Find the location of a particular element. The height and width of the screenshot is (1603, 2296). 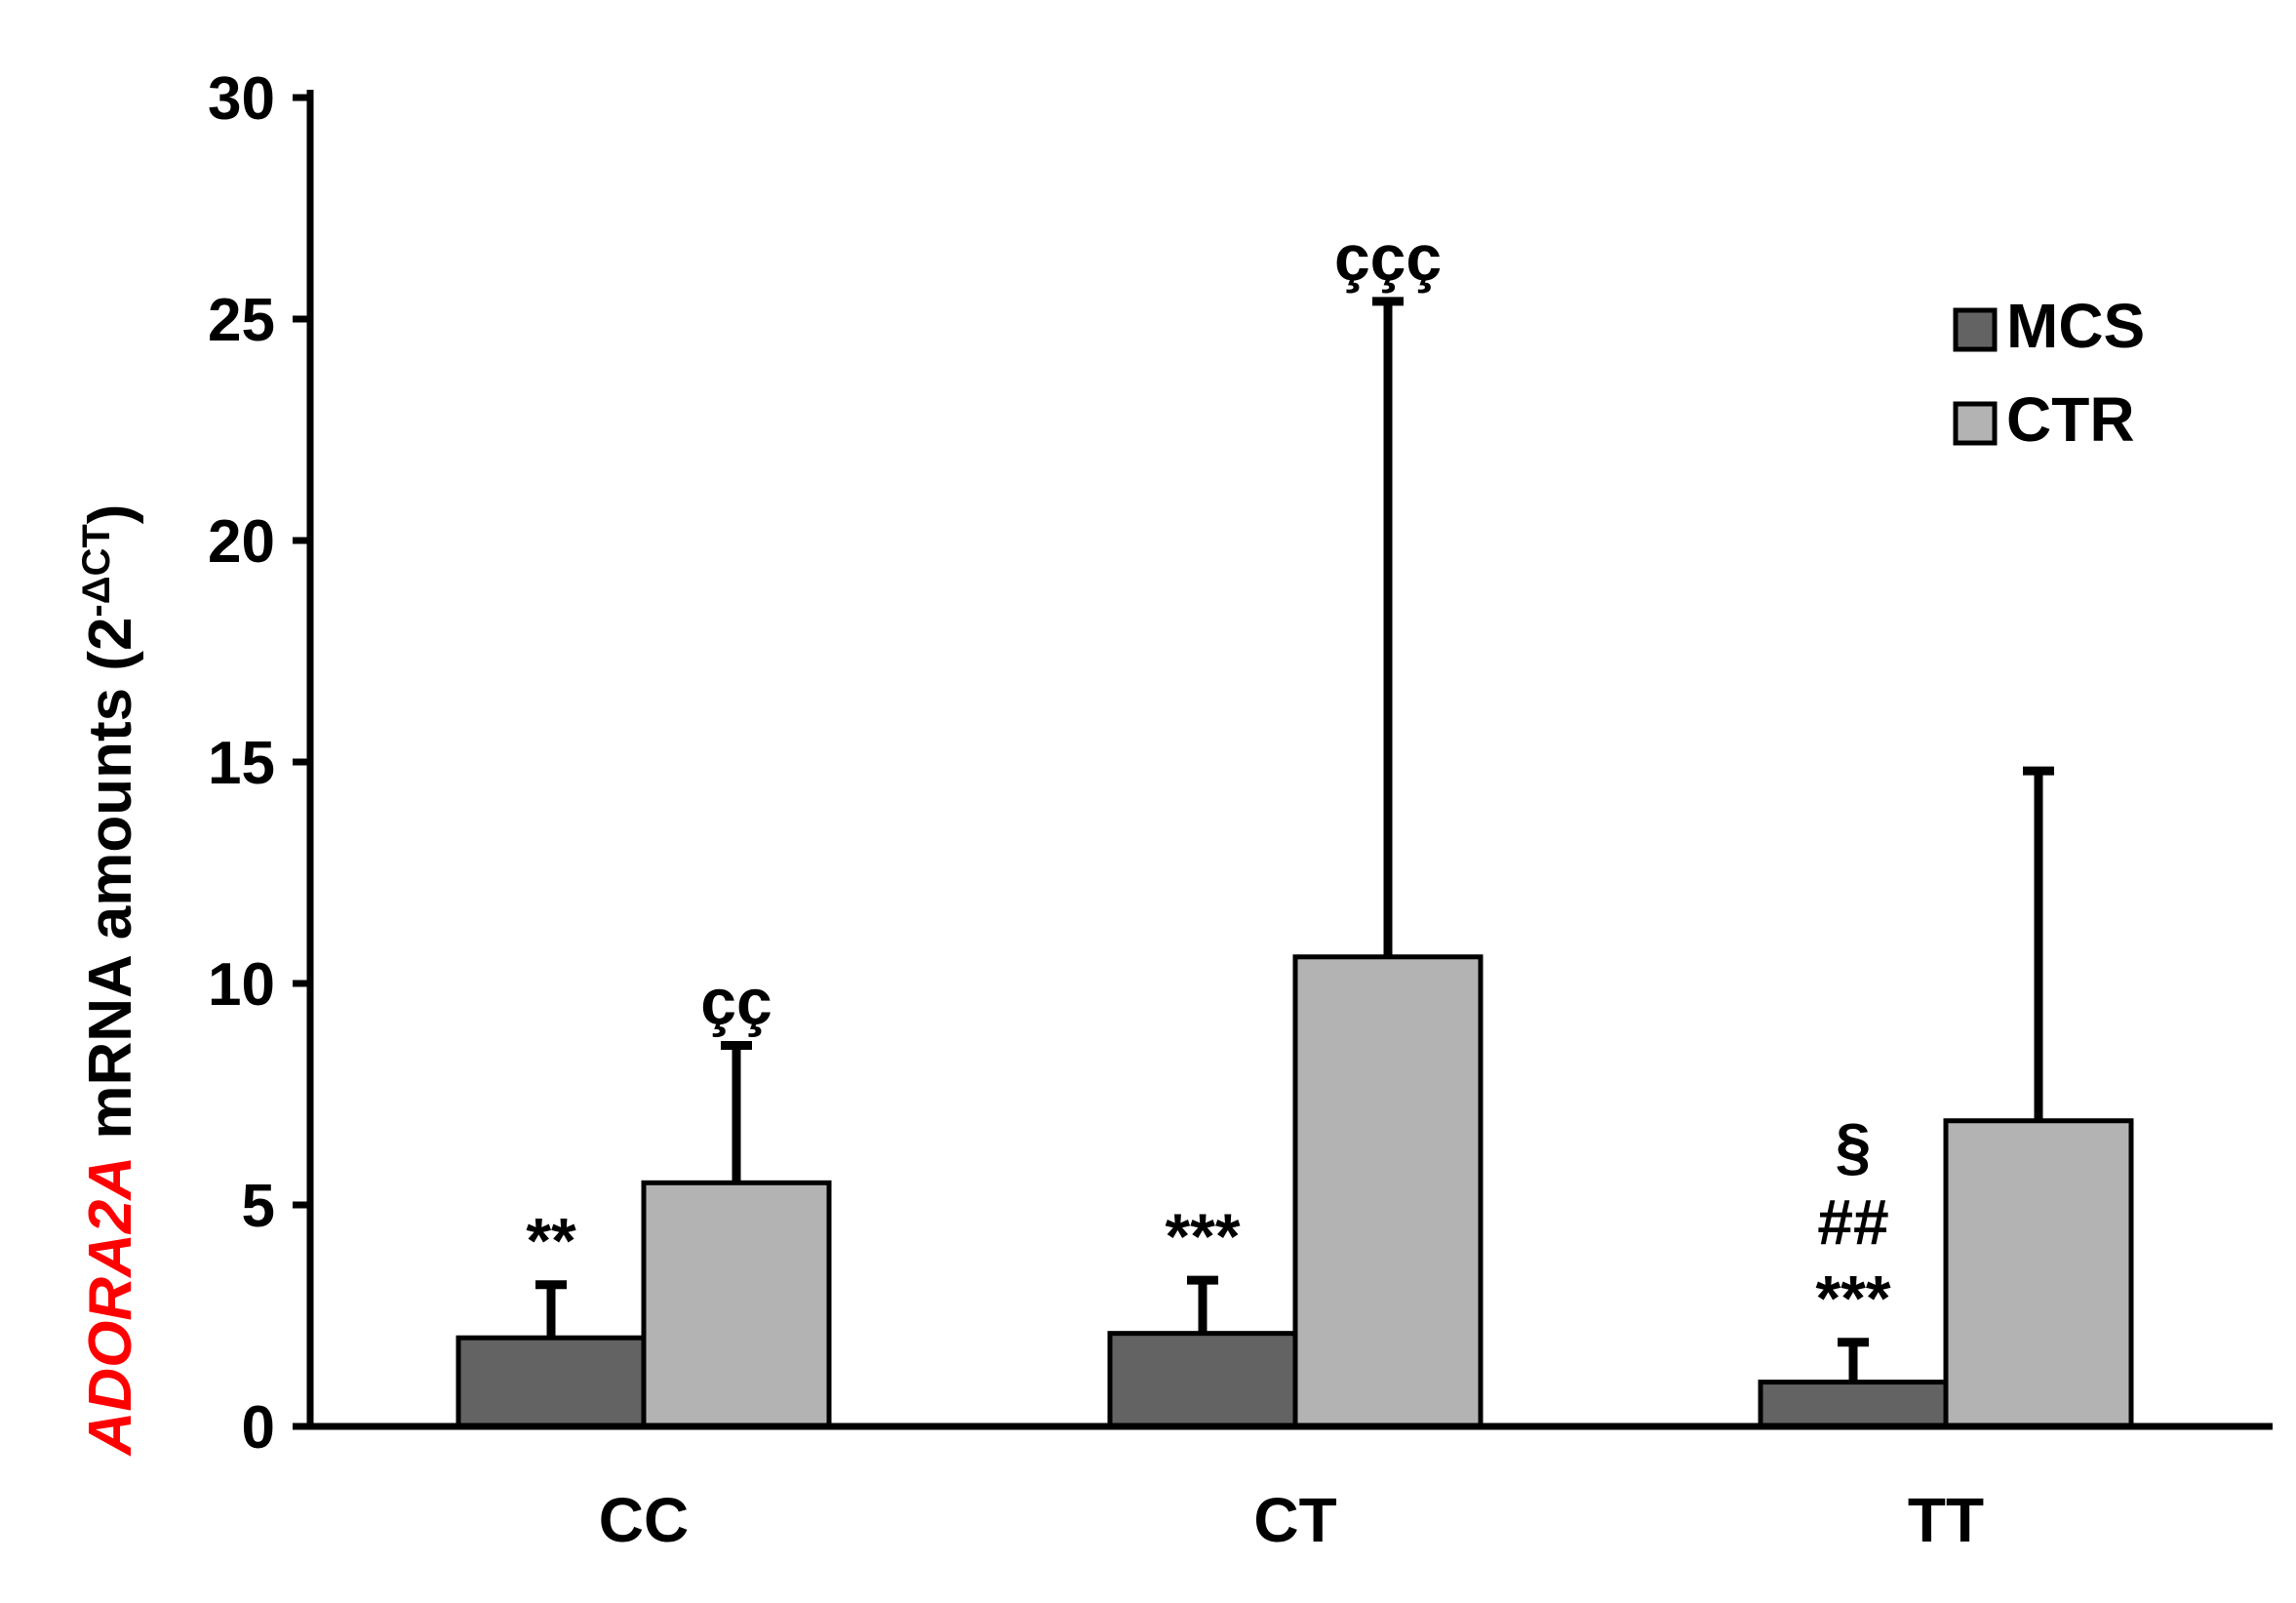

significance-marker: çç is located at coordinates (736, 1002).